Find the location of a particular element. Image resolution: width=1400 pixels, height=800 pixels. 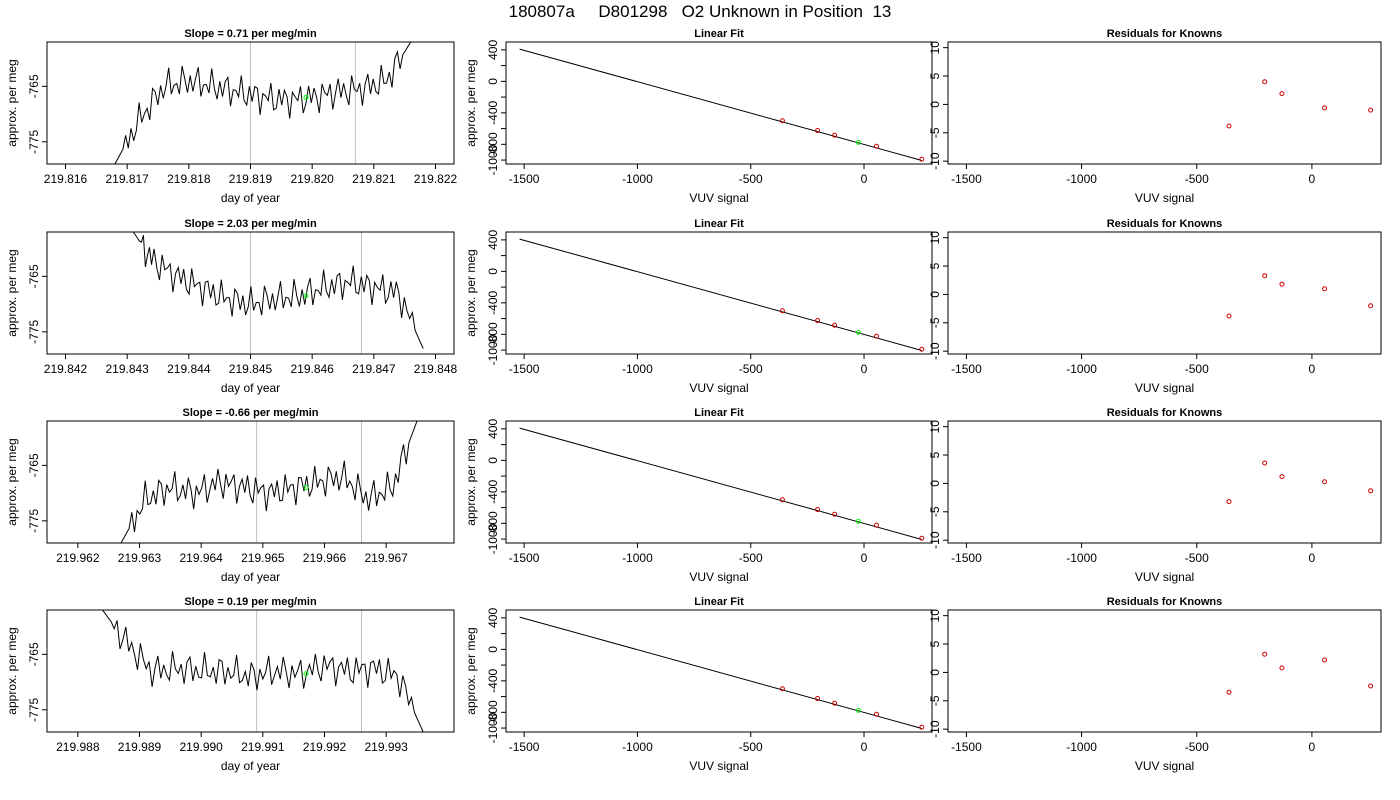

x-tick-label: 219.988 is located at coordinates (78, 747).